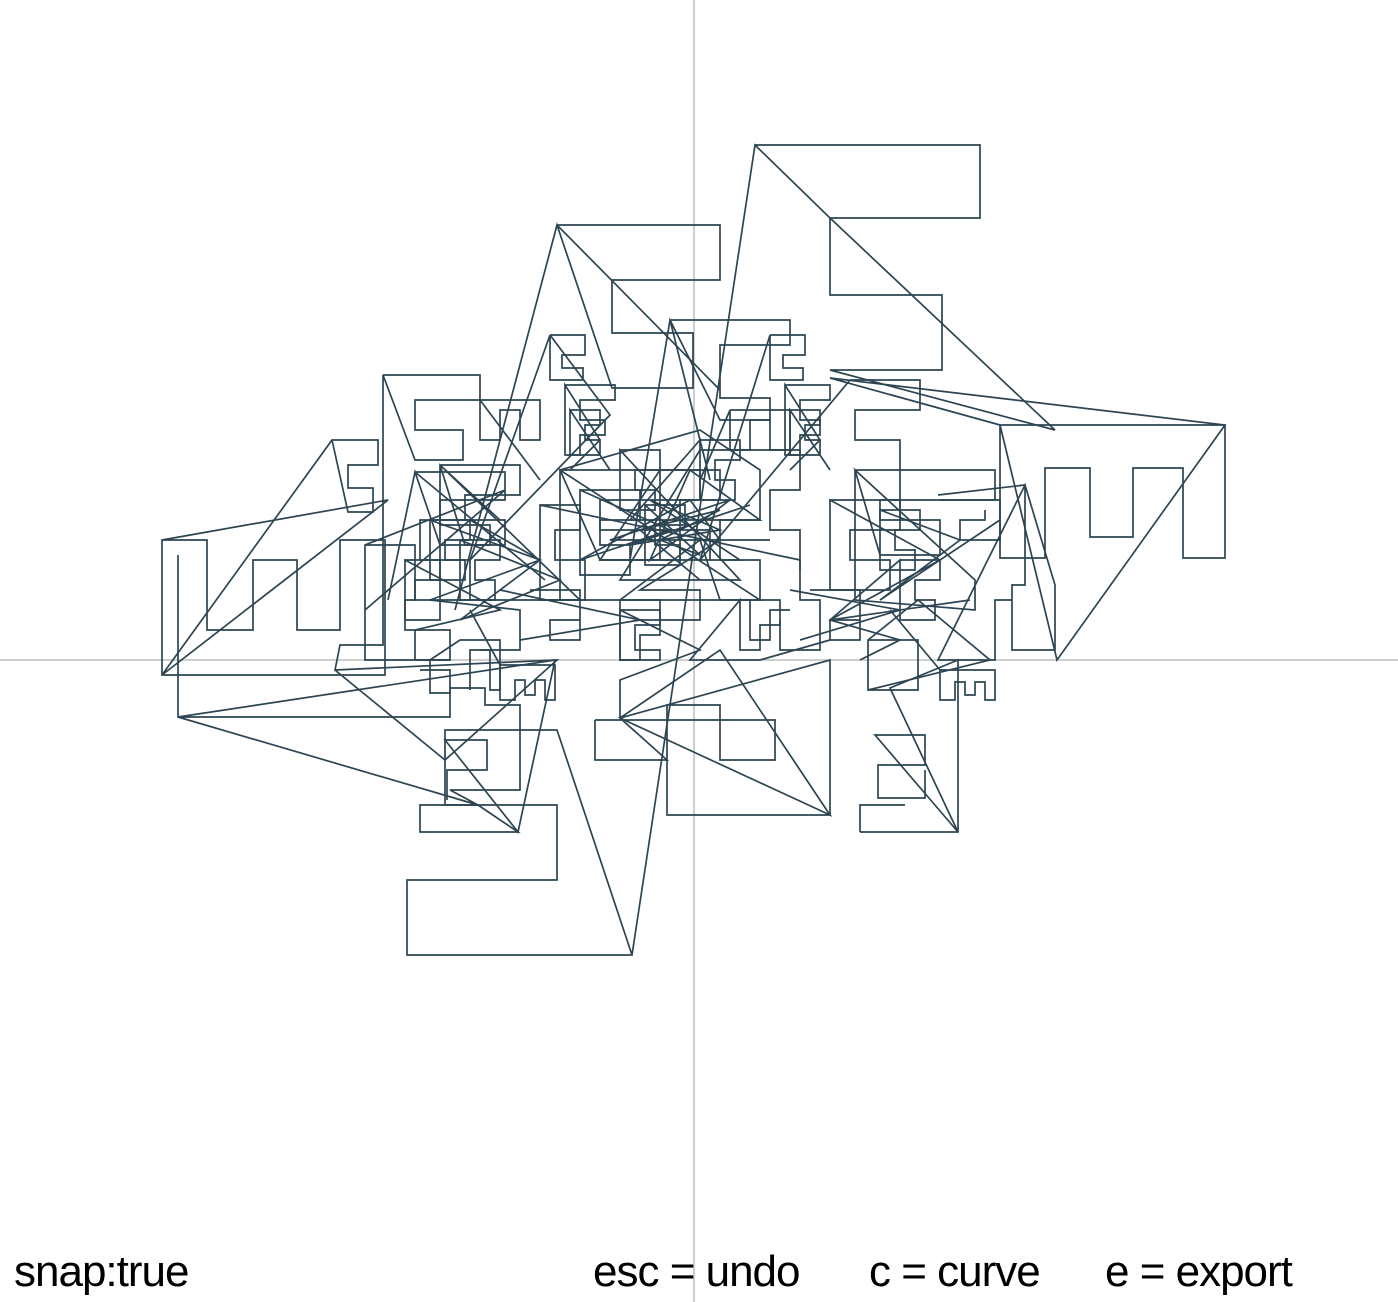 The width and height of the screenshot is (1398, 1302). I want to click on shortcut-export-hint: e = export, so click(1199, 1271).